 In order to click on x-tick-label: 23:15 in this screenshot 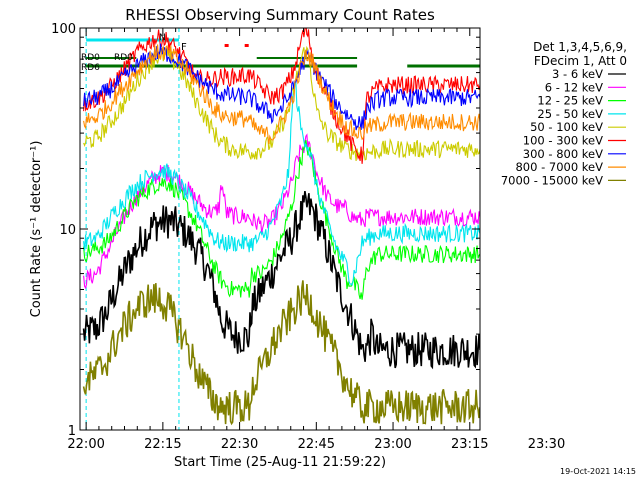, I will do `click(469, 444)`.